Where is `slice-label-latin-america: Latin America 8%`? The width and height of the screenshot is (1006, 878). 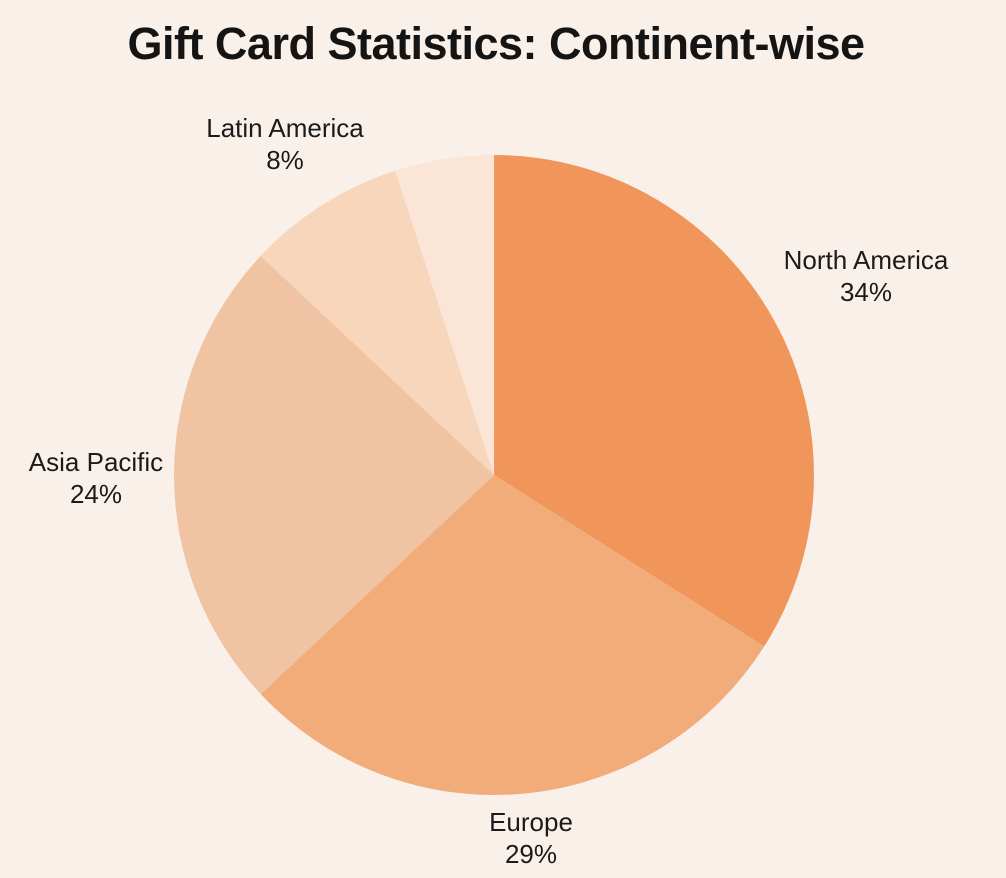 slice-label-latin-america: Latin America 8% is located at coordinates (285, 144).